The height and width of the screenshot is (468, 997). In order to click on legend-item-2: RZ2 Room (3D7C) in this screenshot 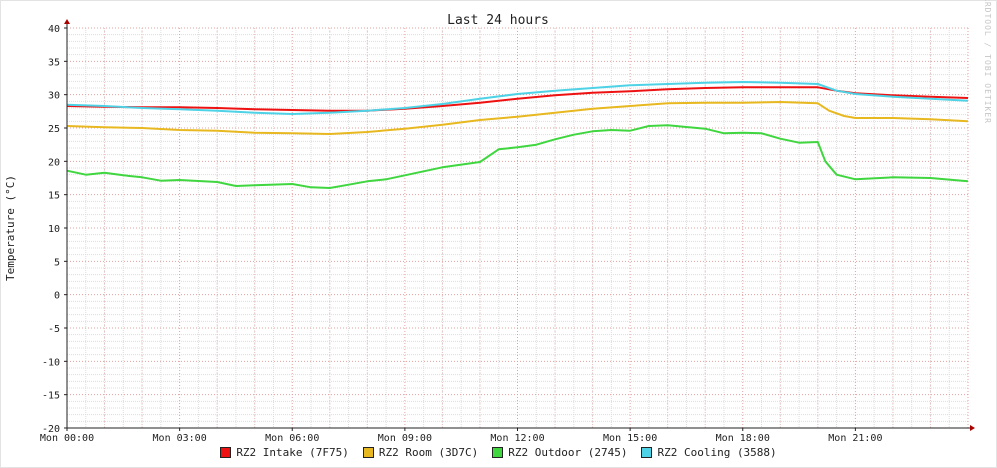, I will do `click(420, 452)`.